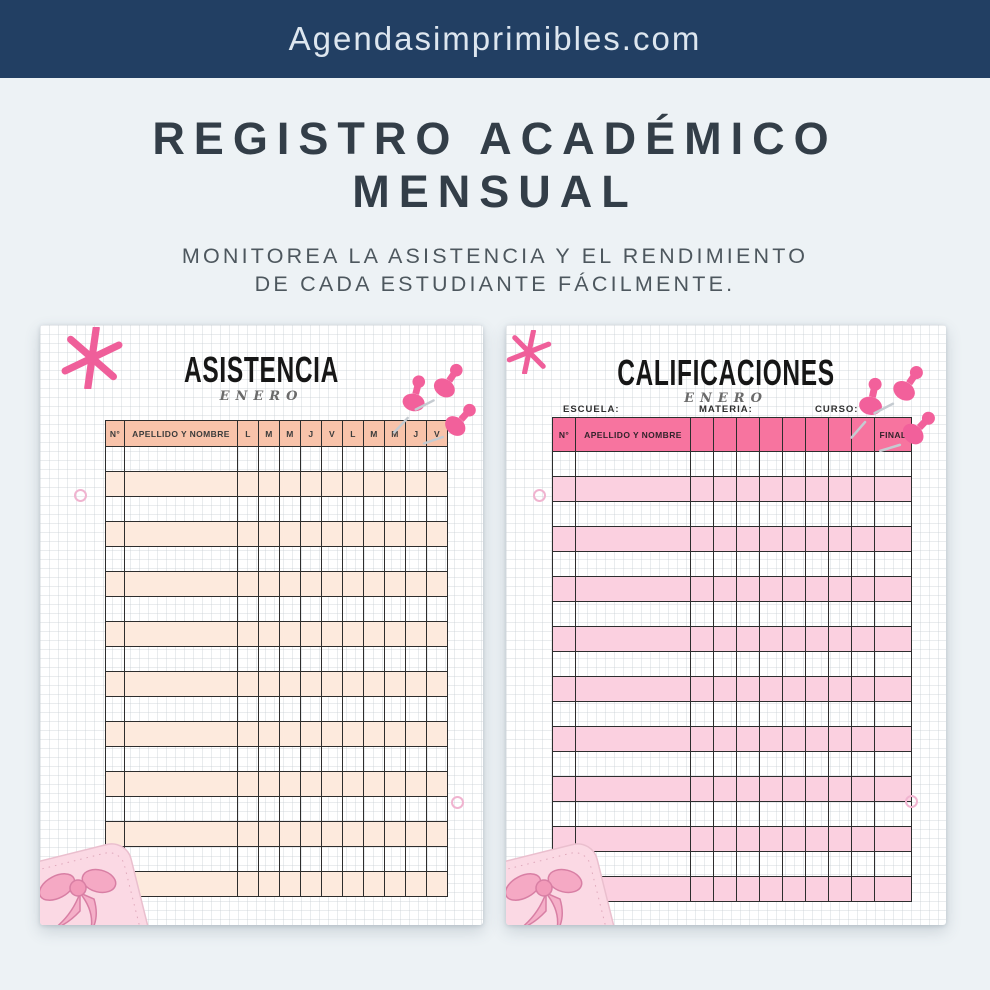  What do you see at coordinates (817, 434) in the screenshot?
I see `grade-column-header` at bounding box center [817, 434].